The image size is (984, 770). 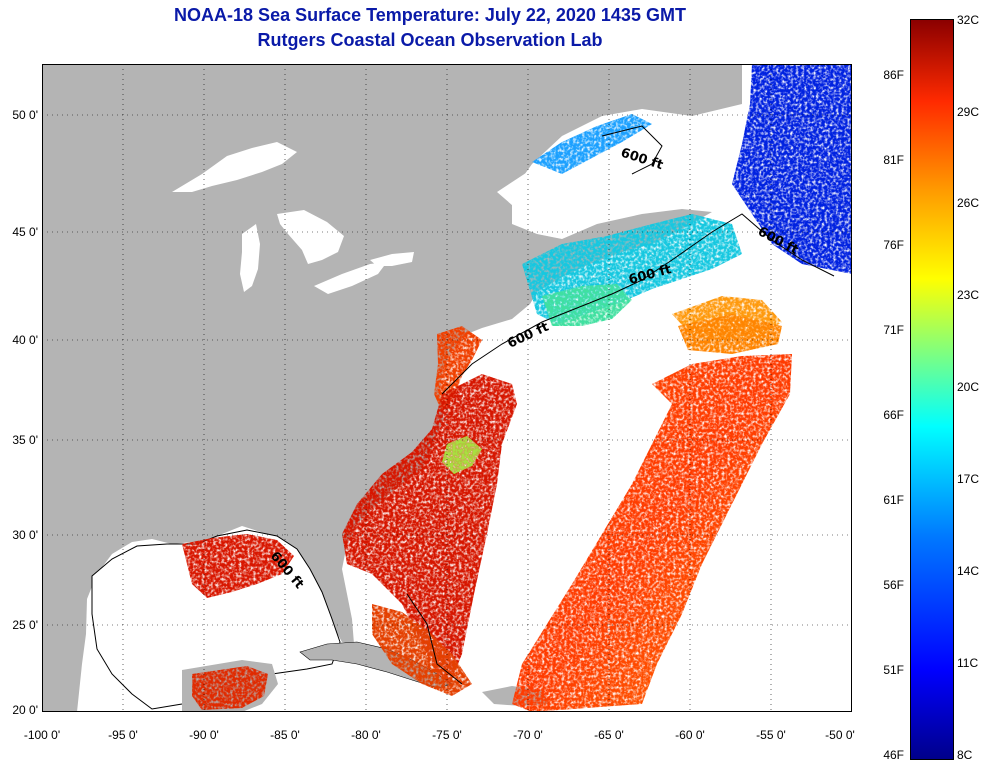 I want to click on colorbar-f-label: 81F, so click(x=893, y=160).